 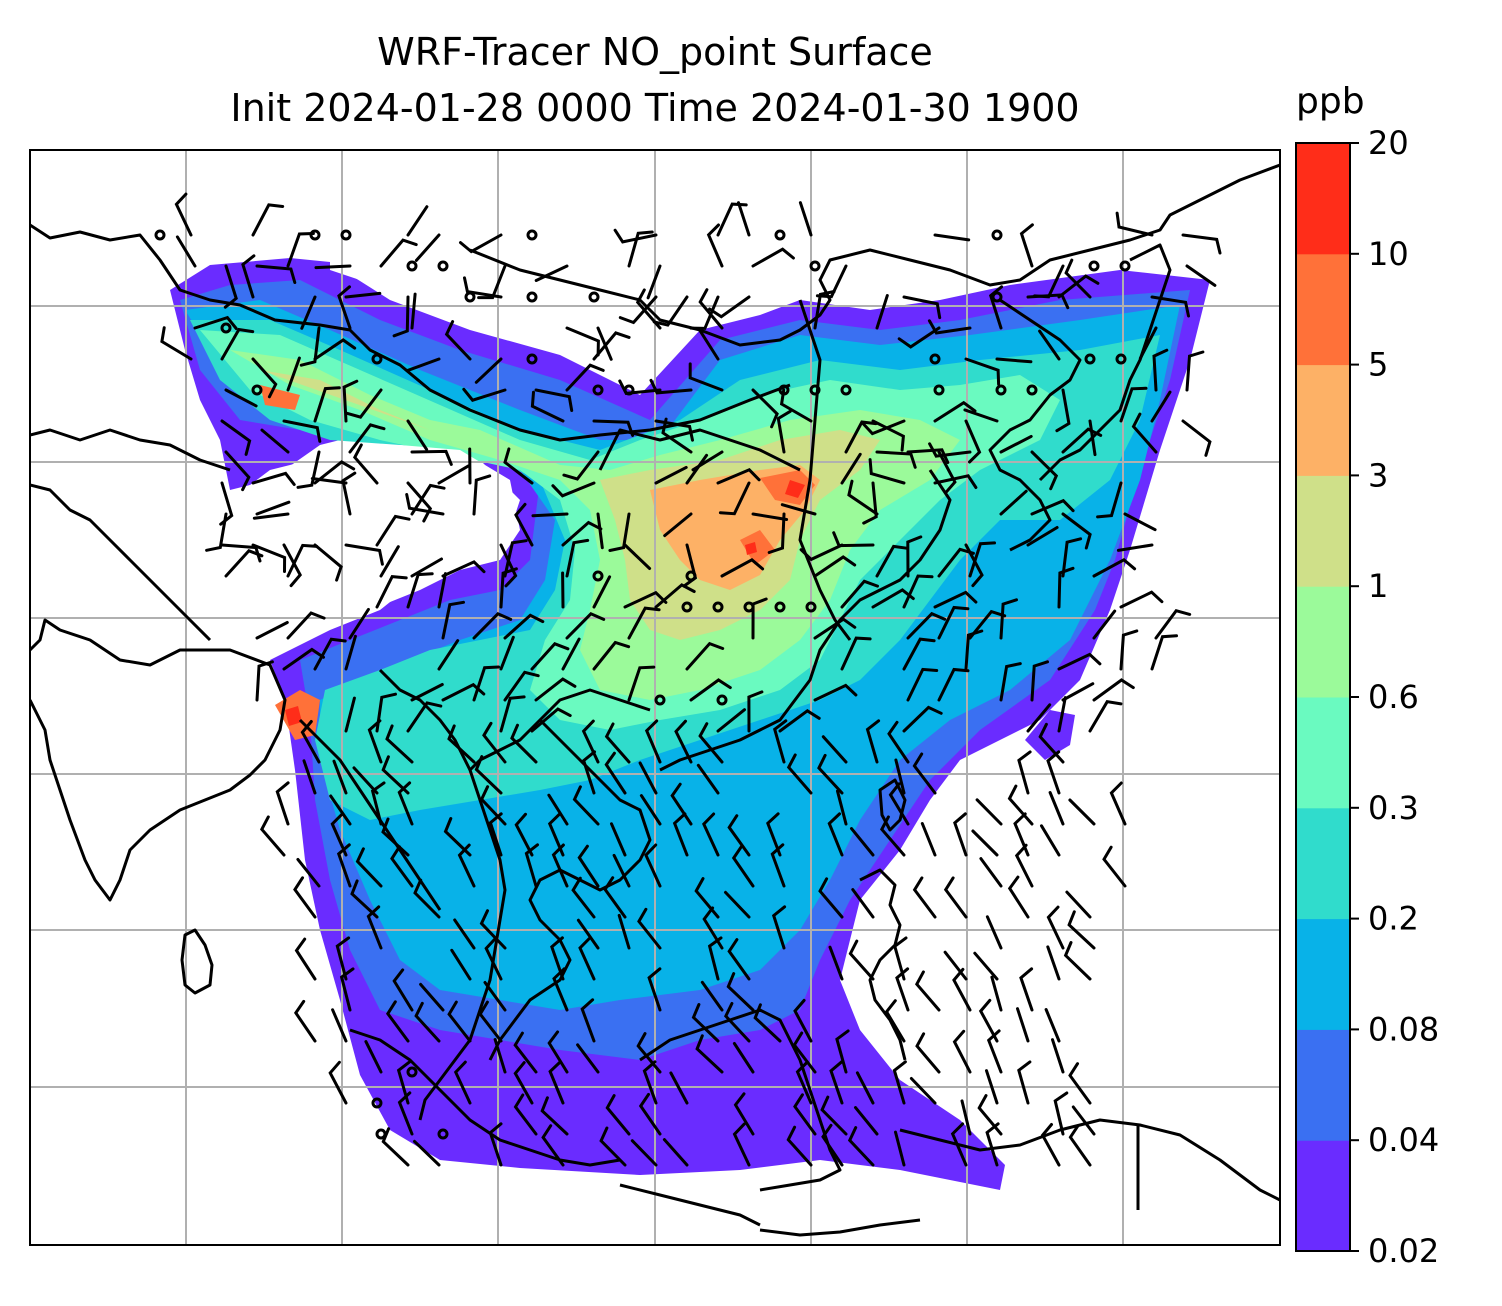 What do you see at coordinates (514, 720) in the screenshot?
I see `border-myanmar` at bounding box center [514, 720].